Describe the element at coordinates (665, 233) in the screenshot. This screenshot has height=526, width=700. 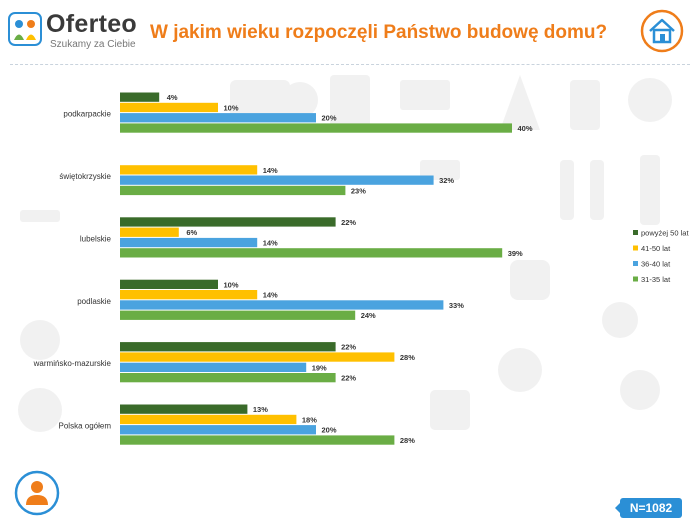
I see `legend-label: powyżej 50 lat` at that location.